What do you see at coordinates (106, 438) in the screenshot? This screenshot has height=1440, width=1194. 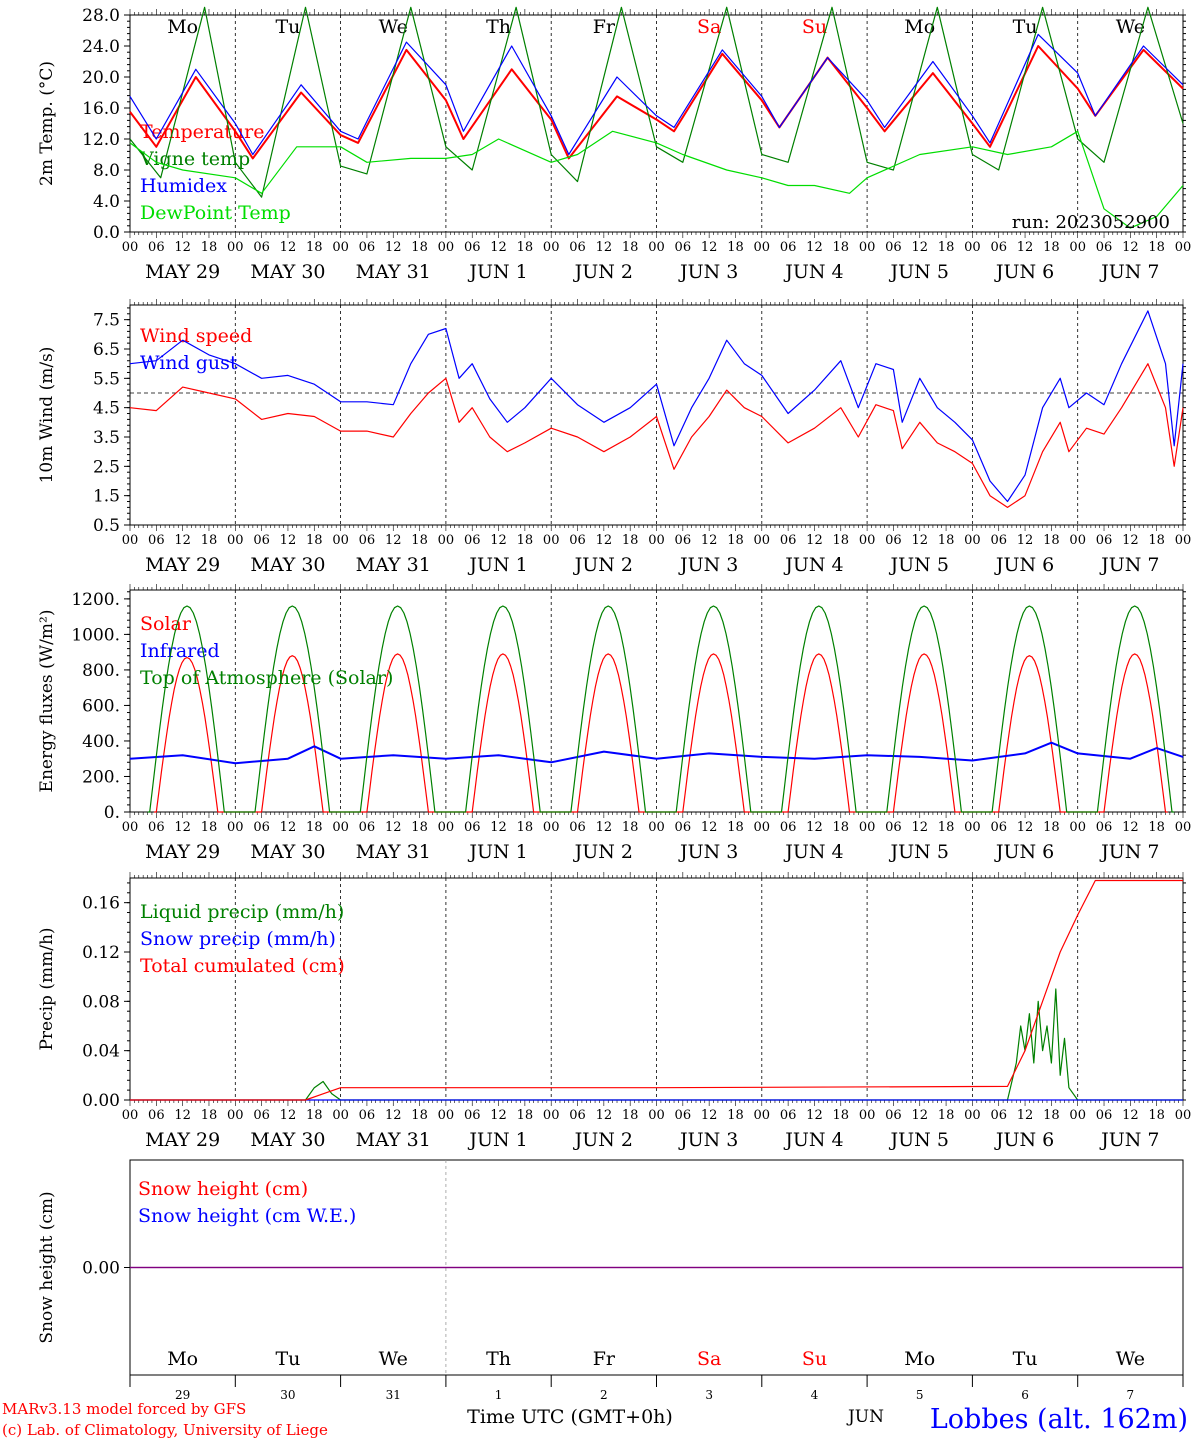 I see `y-tick-label: 3.5` at bounding box center [106, 438].